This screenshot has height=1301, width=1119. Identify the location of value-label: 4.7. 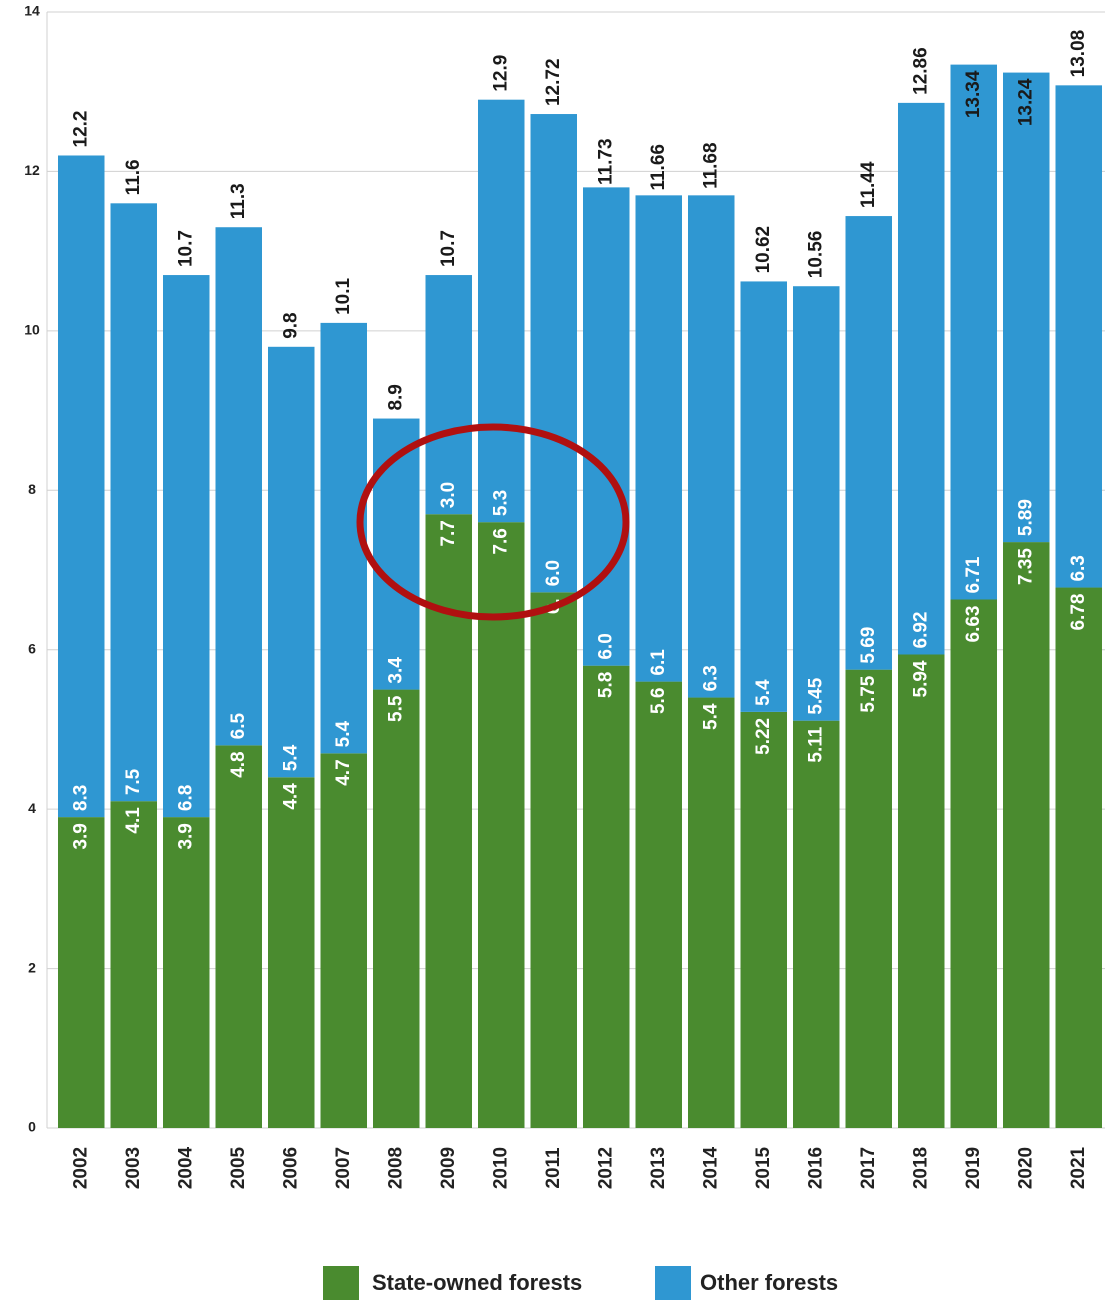
(343, 772).